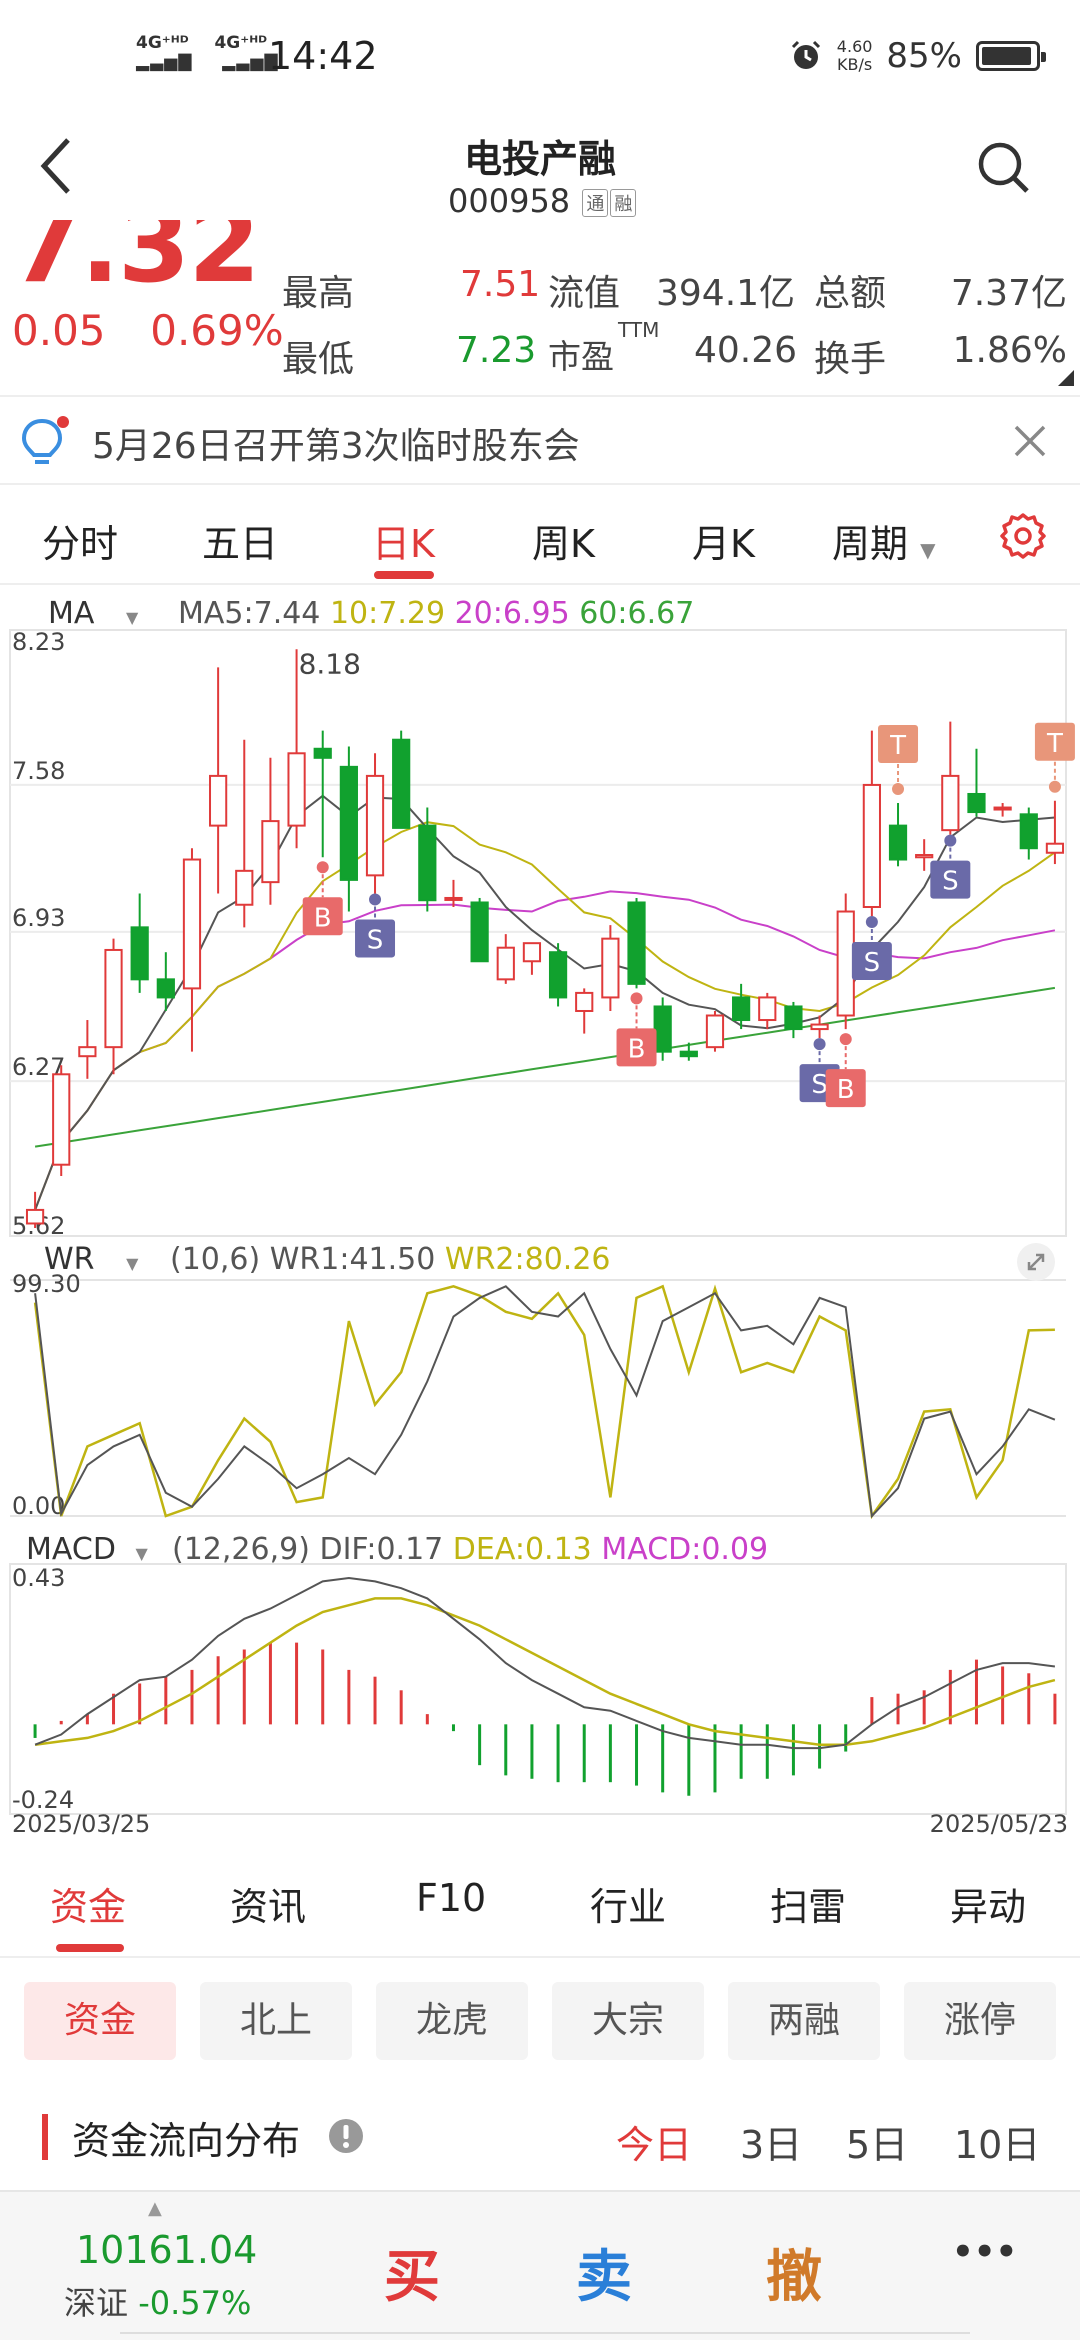 Image resolution: width=1080 pixels, height=2342 pixels. What do you see at coordinates (207, 53) in the screenshot?
I see `network-indicator: 4G⁺ᴴᴰ 4G⁺ᴴᴰ ▂▃▅▇ ▂▃▅▇` at bounding box center [207, 53].